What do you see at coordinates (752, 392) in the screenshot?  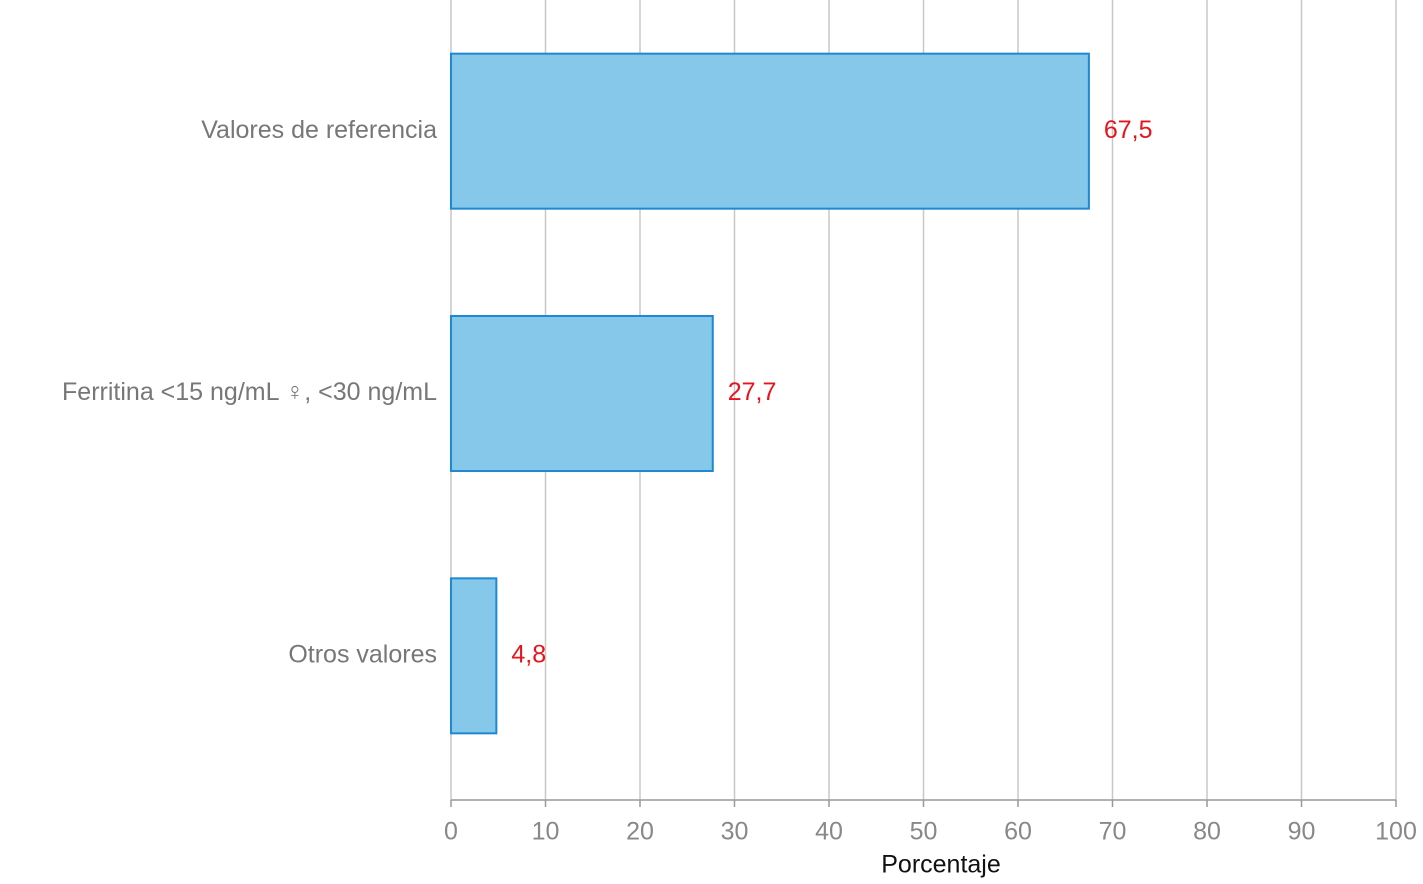 I see `value-label: 27,7` at bounding box center [752, 392].